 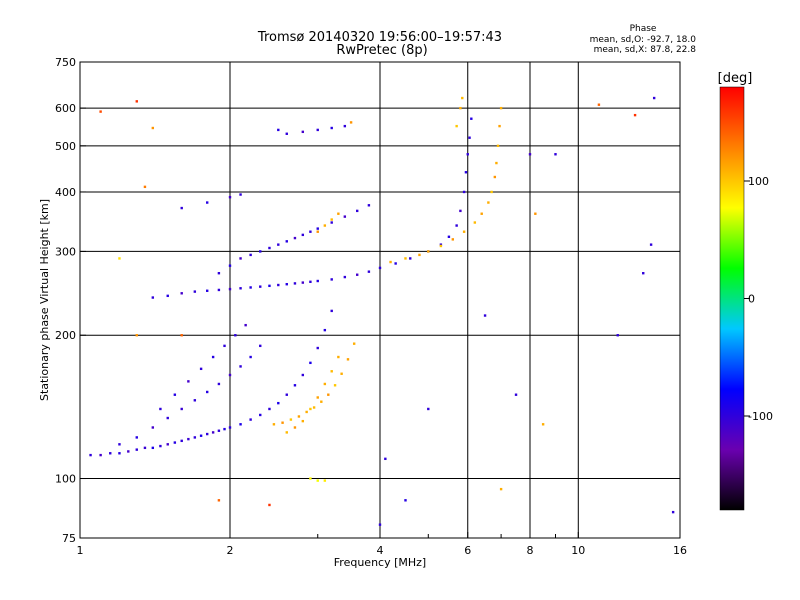 I want to click on x-axis-label: Frequency [MHz], so click(x=380, y=562).